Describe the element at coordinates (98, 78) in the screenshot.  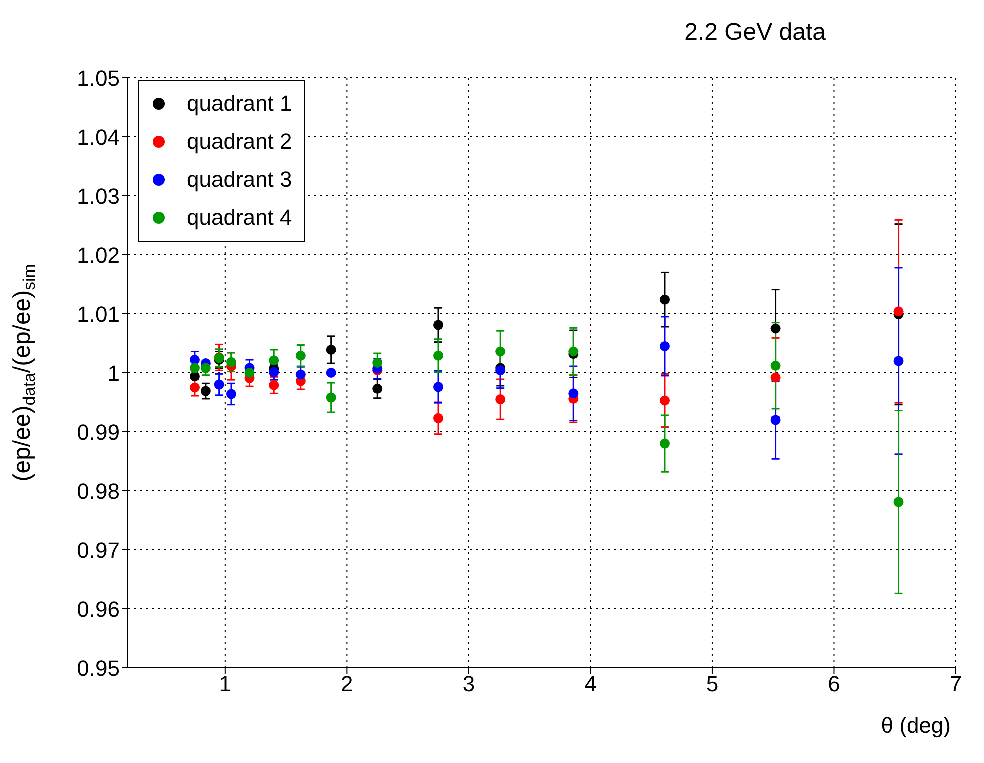
I see `y-tick-label: 1.05` at that location.